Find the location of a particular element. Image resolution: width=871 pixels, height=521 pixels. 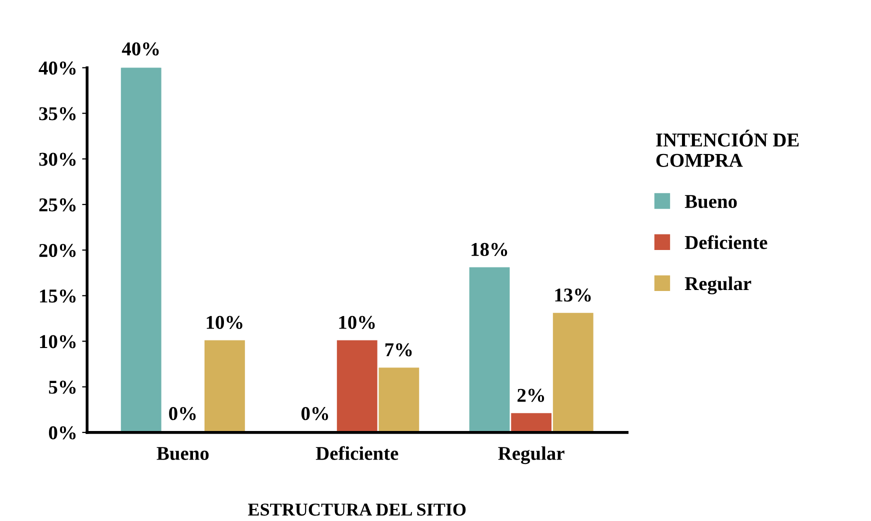

legend-label: Bueno is located at coordinates (710, 201).